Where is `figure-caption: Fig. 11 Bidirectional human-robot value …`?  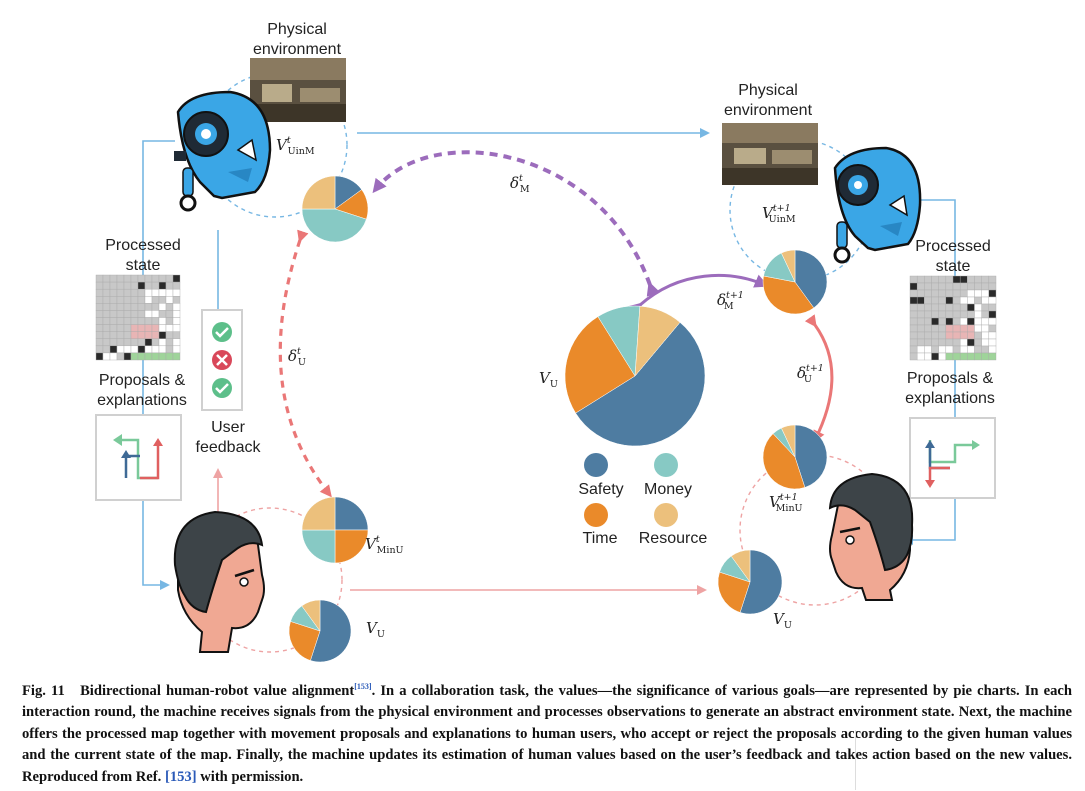 figure-caption: Fig. 11 Bidirectional human-robot value … is located at coordinates (547, 732).